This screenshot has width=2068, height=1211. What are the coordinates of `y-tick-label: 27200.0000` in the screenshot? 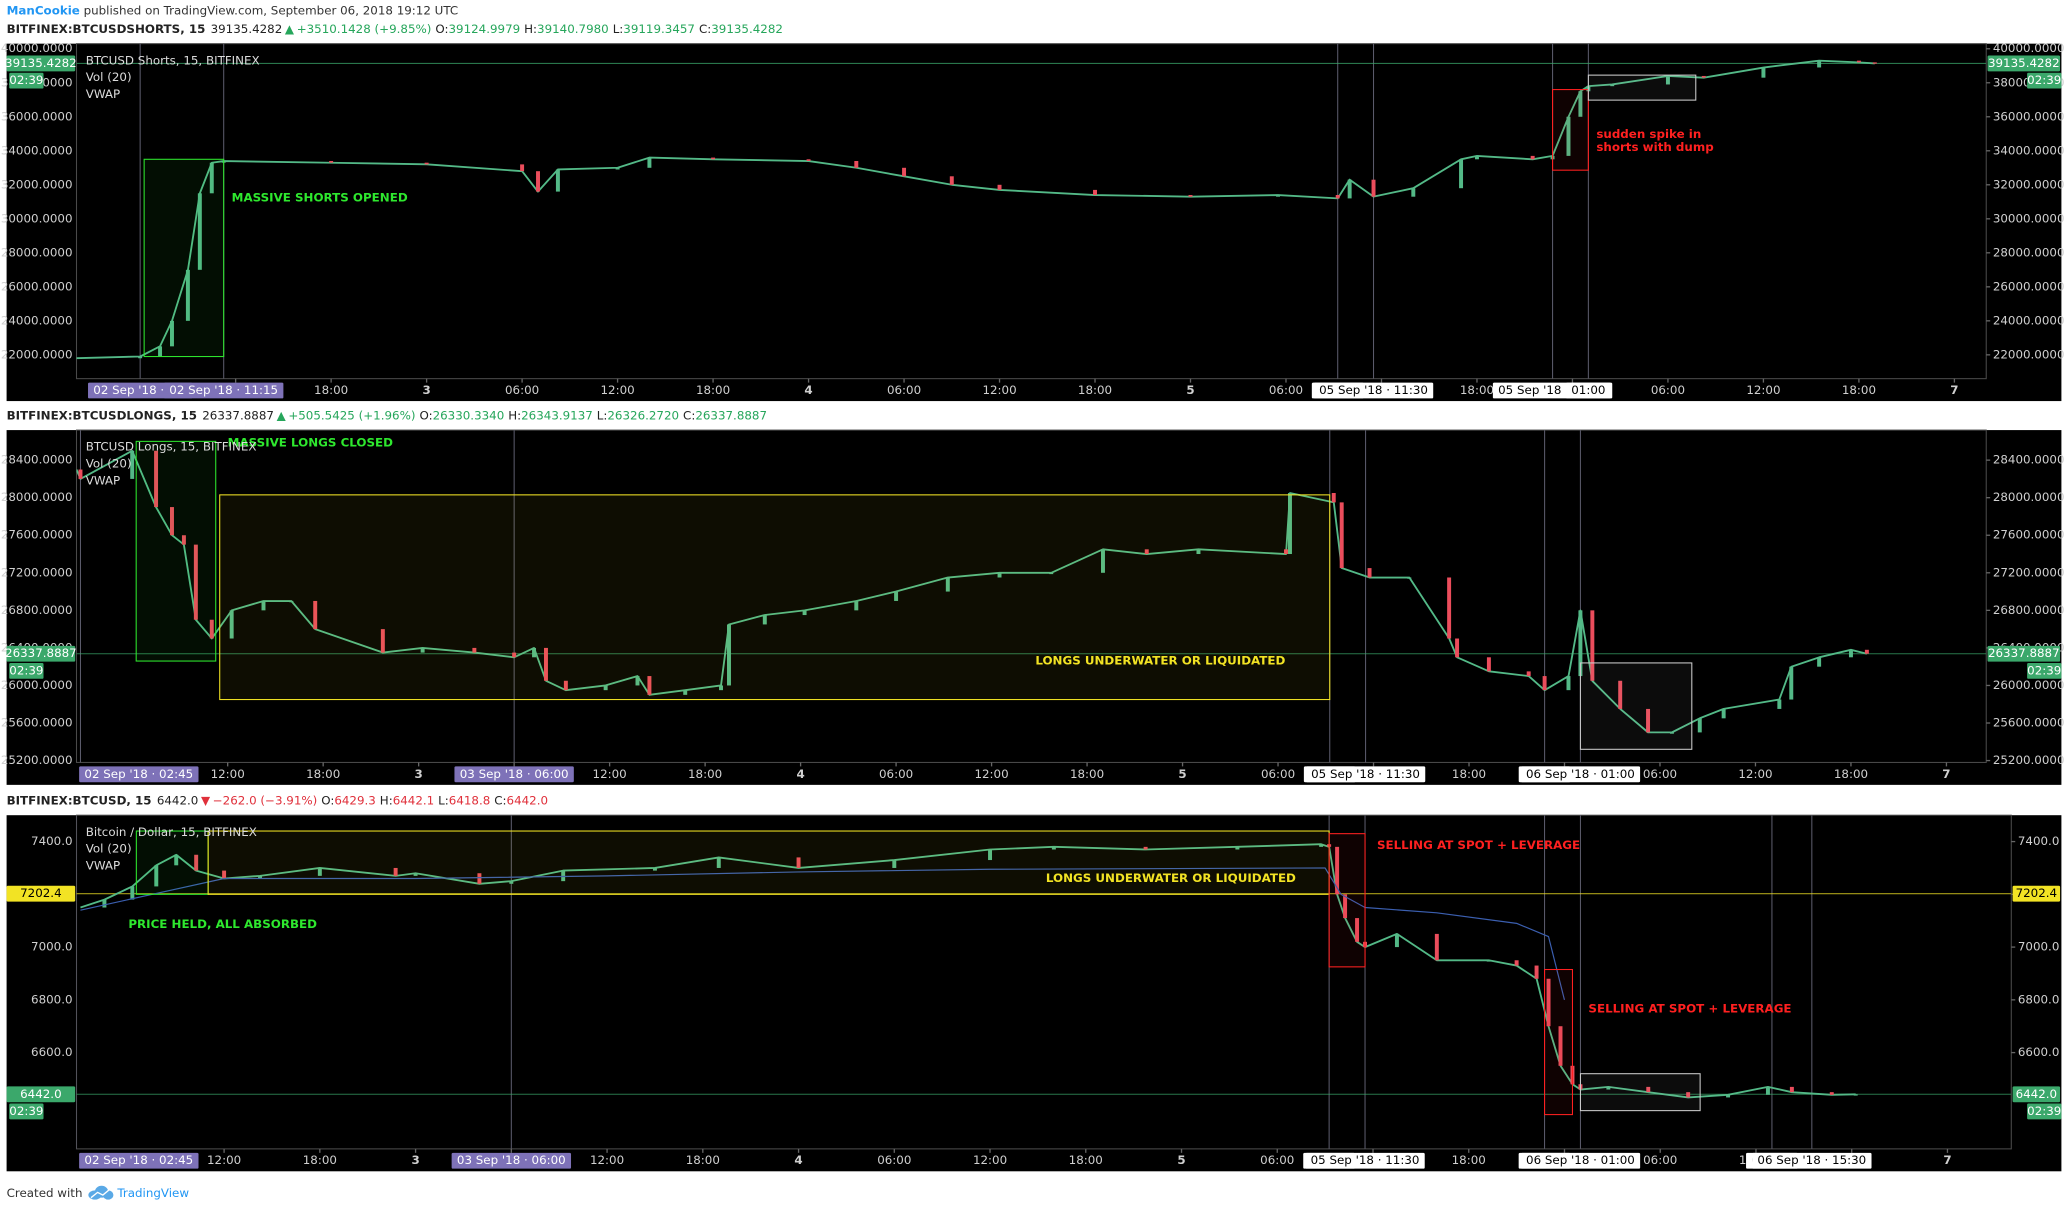 It's located at (2029, 572).